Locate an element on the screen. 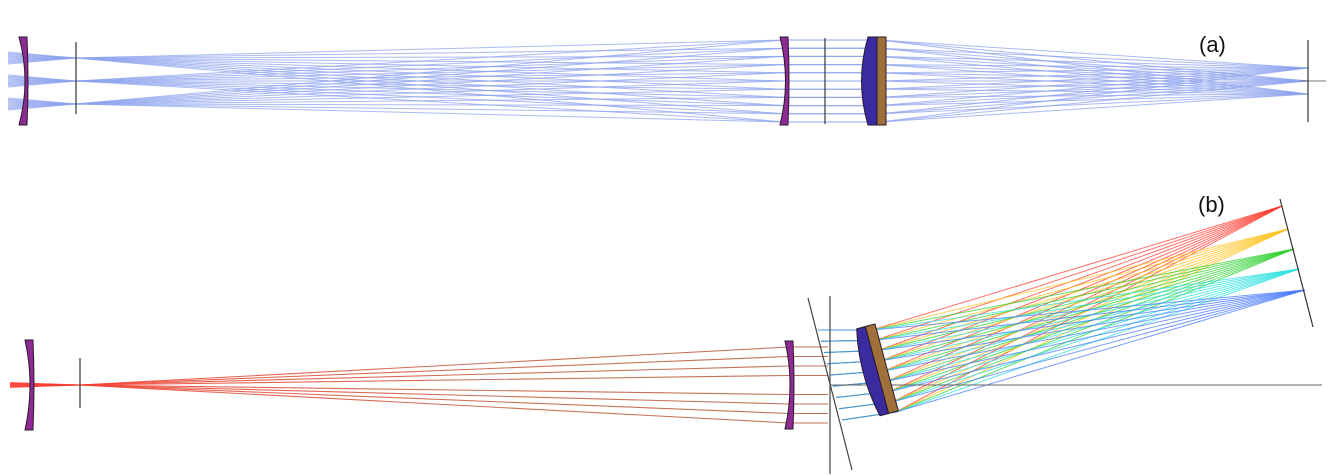 The width and height of the screenshot is (1328, 476). doublet-flint-element-a is located at coordinates (881, 81).